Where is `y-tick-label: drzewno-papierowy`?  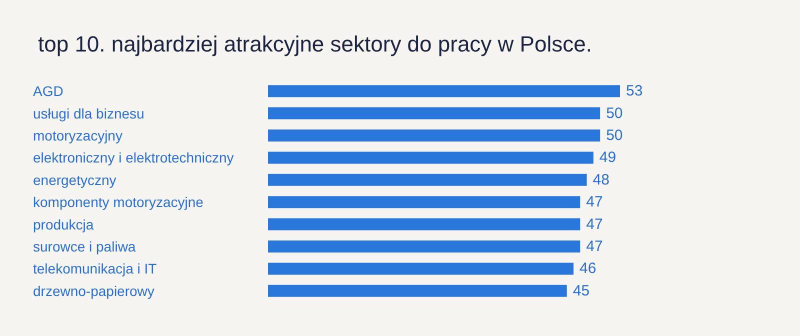
y-tick-label: drzewno-papierowy is located at coordinates (93, 290).